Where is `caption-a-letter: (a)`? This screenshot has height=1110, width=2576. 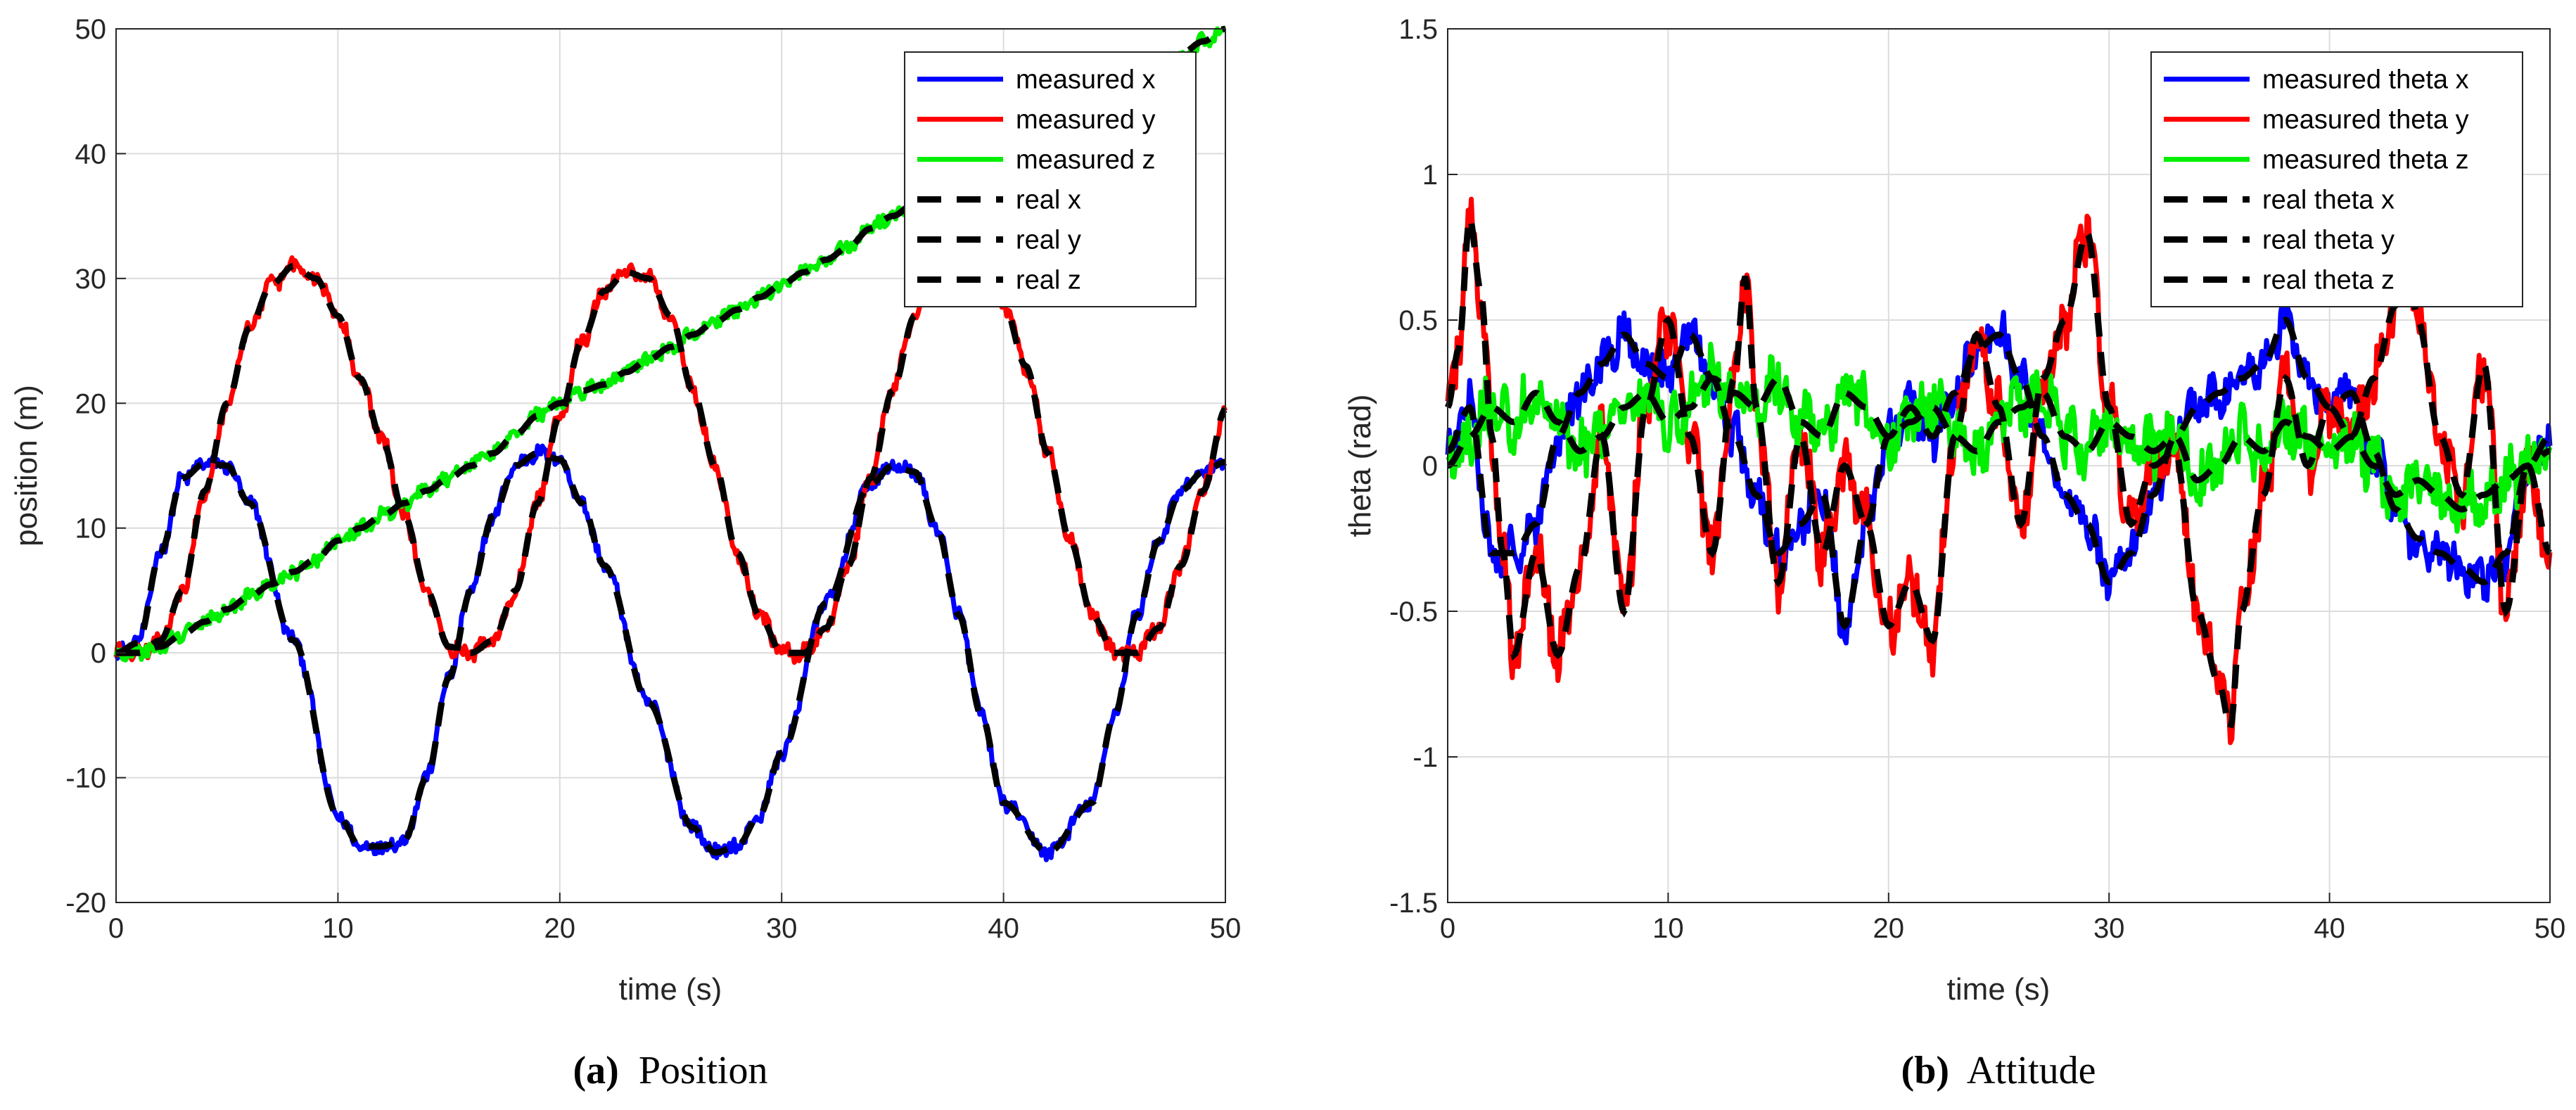
caption-a-letter: (a) is located at coordinates (596, 1070).